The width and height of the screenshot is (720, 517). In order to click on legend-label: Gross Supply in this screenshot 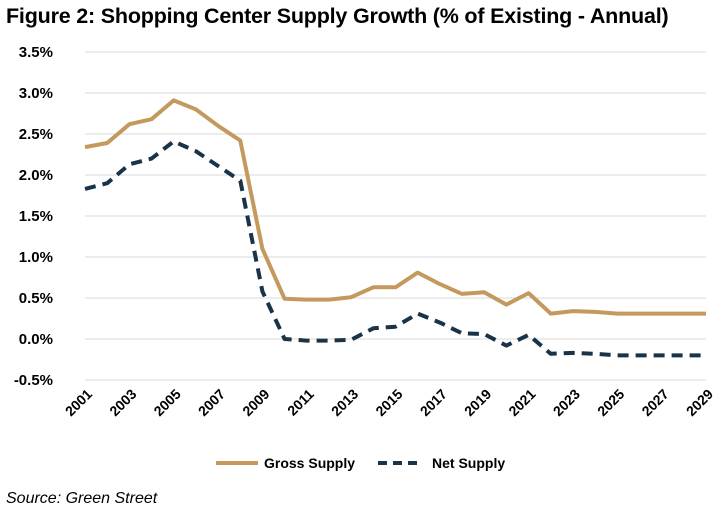, I will do `click(309, 463)`.